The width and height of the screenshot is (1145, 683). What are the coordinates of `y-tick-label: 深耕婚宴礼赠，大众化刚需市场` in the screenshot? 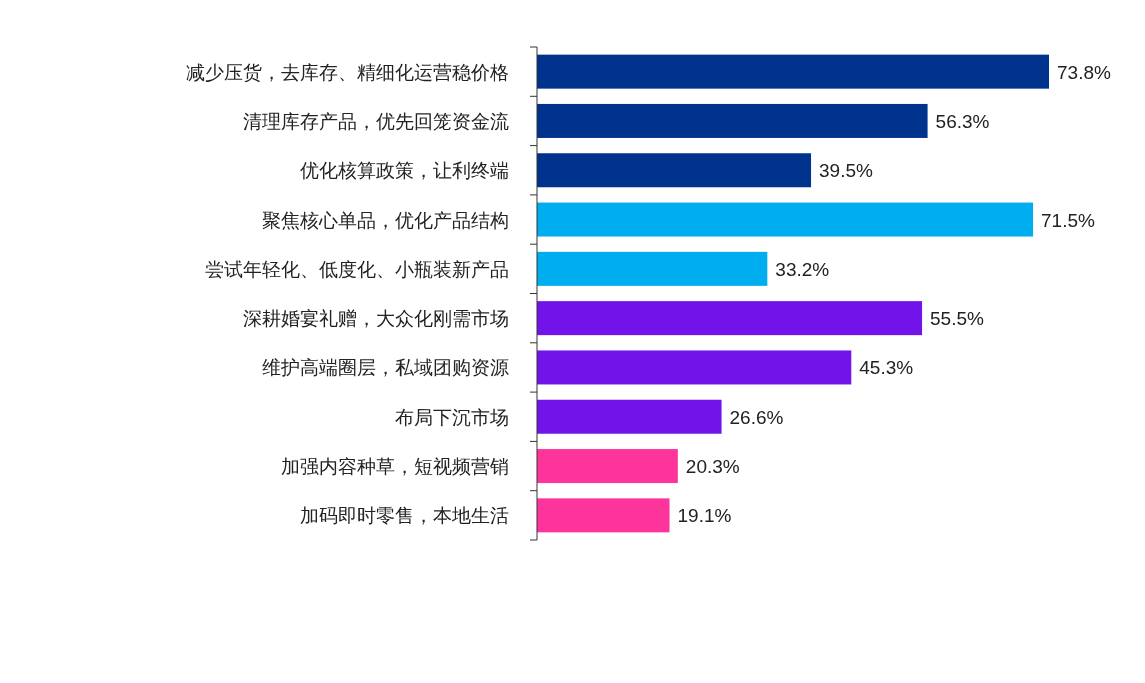 It's located at (376, 319).